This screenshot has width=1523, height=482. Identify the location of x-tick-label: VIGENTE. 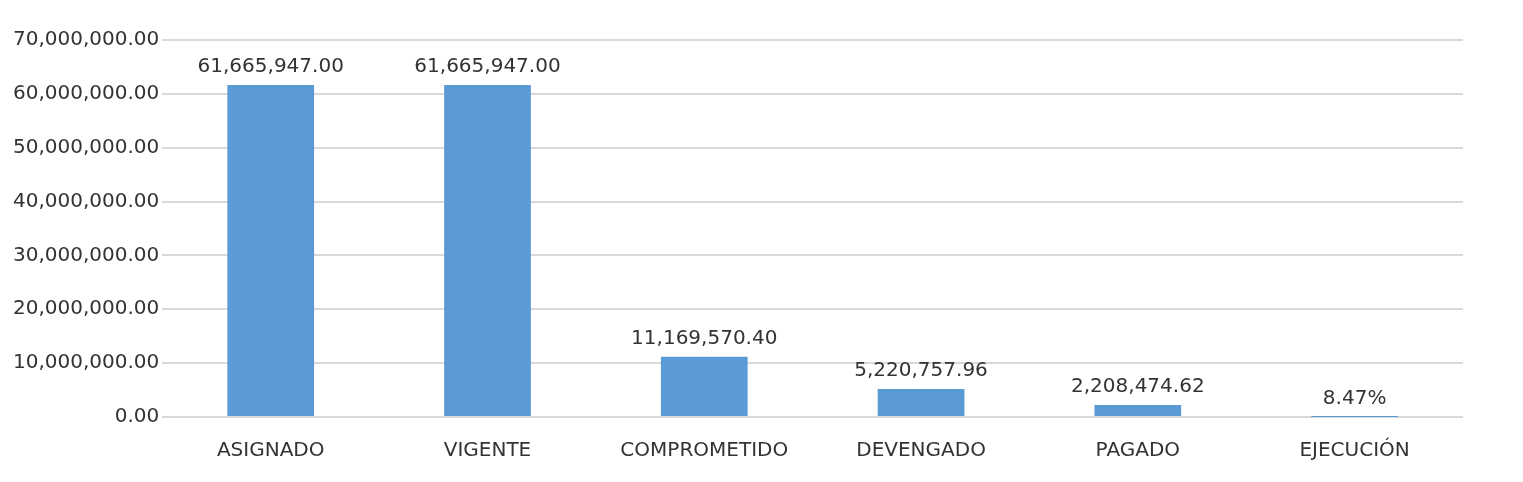
(487, 449).